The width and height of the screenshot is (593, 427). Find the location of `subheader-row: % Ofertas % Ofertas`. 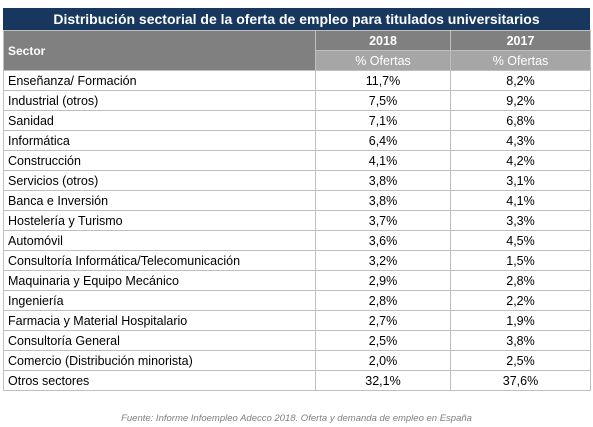

subheader-row: % Ofertas % Ofertas is located at coordinates (297, 60).